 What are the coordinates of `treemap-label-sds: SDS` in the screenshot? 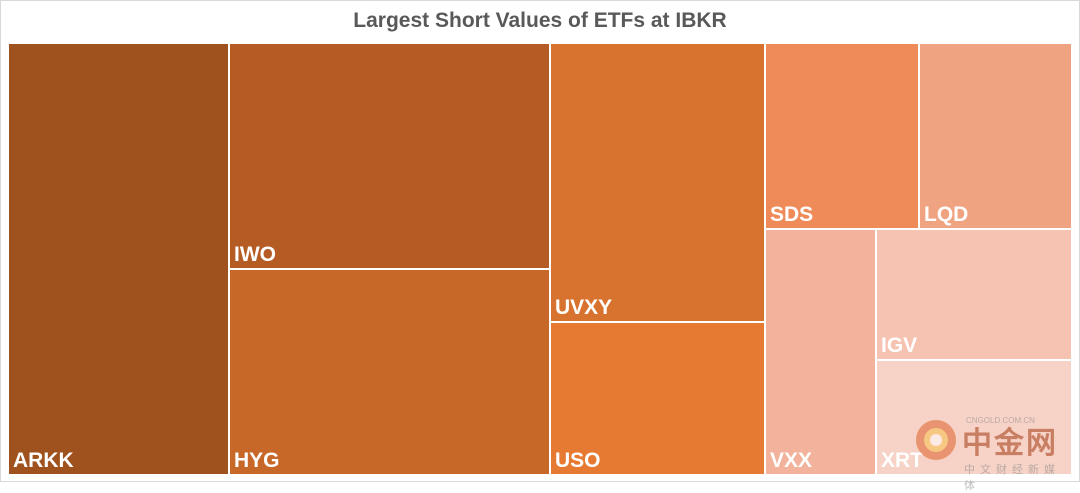 It's located at (791, 214).